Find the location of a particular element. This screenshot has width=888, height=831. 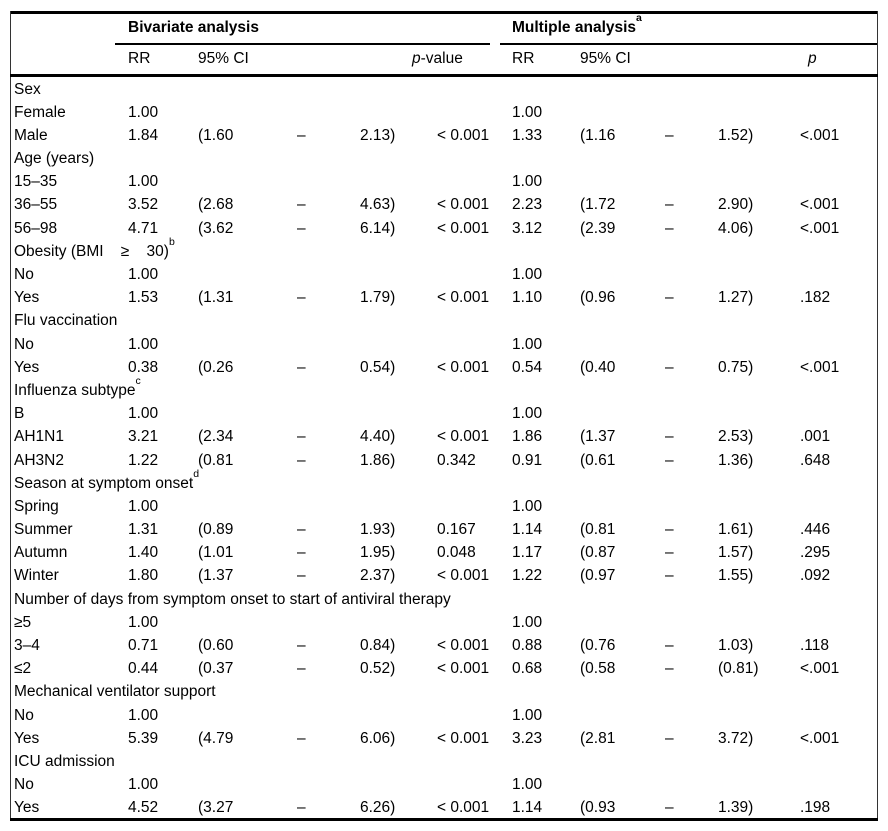

multiple-group-underline is located at coordinates (688, 44).